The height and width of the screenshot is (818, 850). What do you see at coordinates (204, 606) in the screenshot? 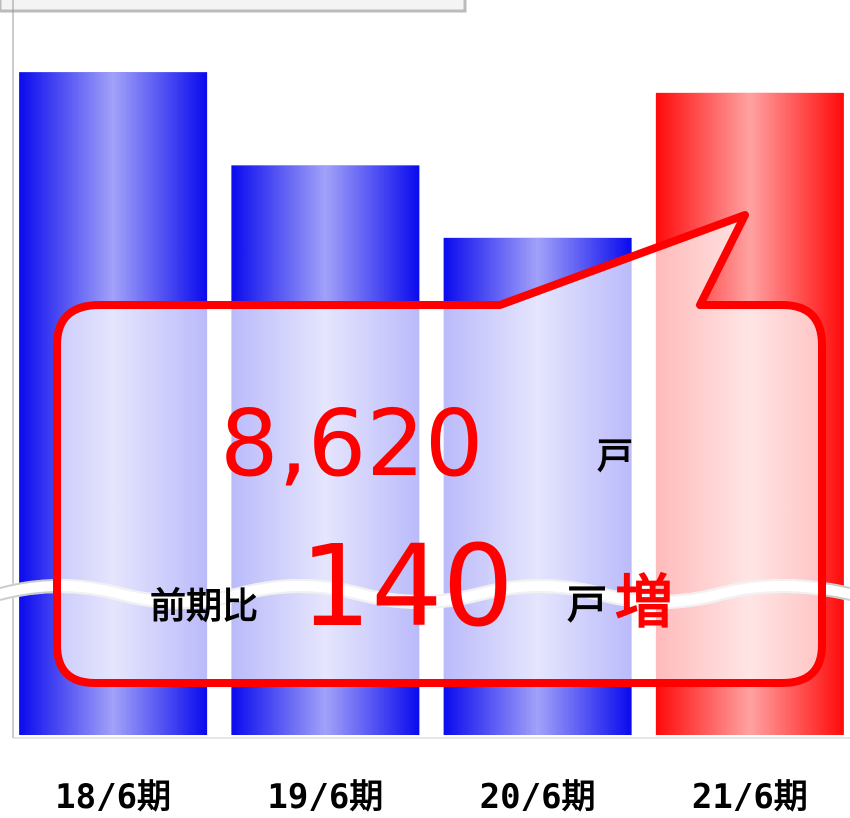
I see `change-prefix: 前期比` at bounding box center [204, 606].